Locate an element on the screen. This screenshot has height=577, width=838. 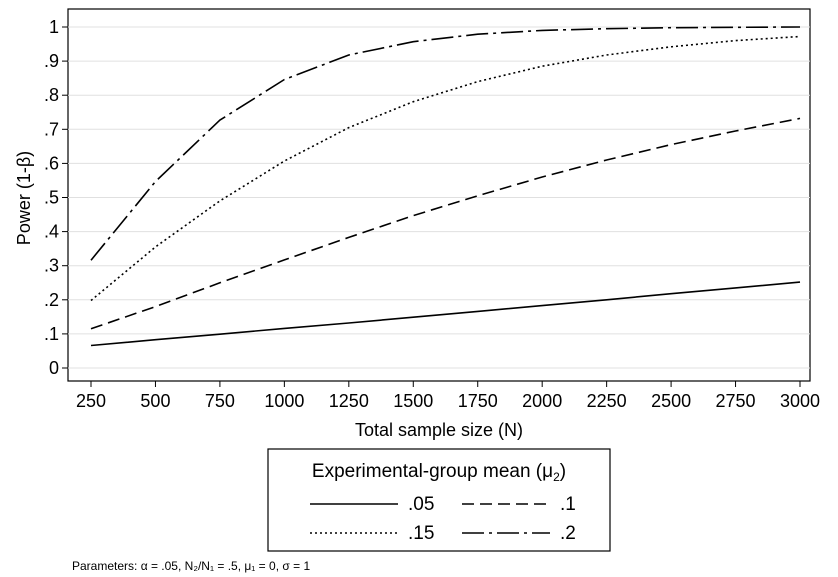
y-tick-label: .4 is located at coordinates (51, 232).